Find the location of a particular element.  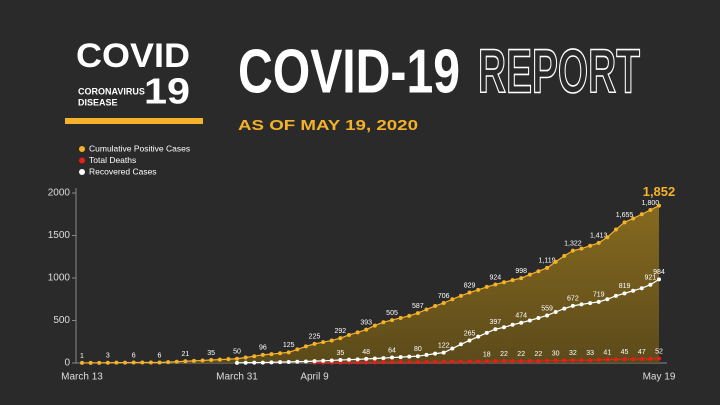

data-label: 706 is located at coordinates (444, 296).